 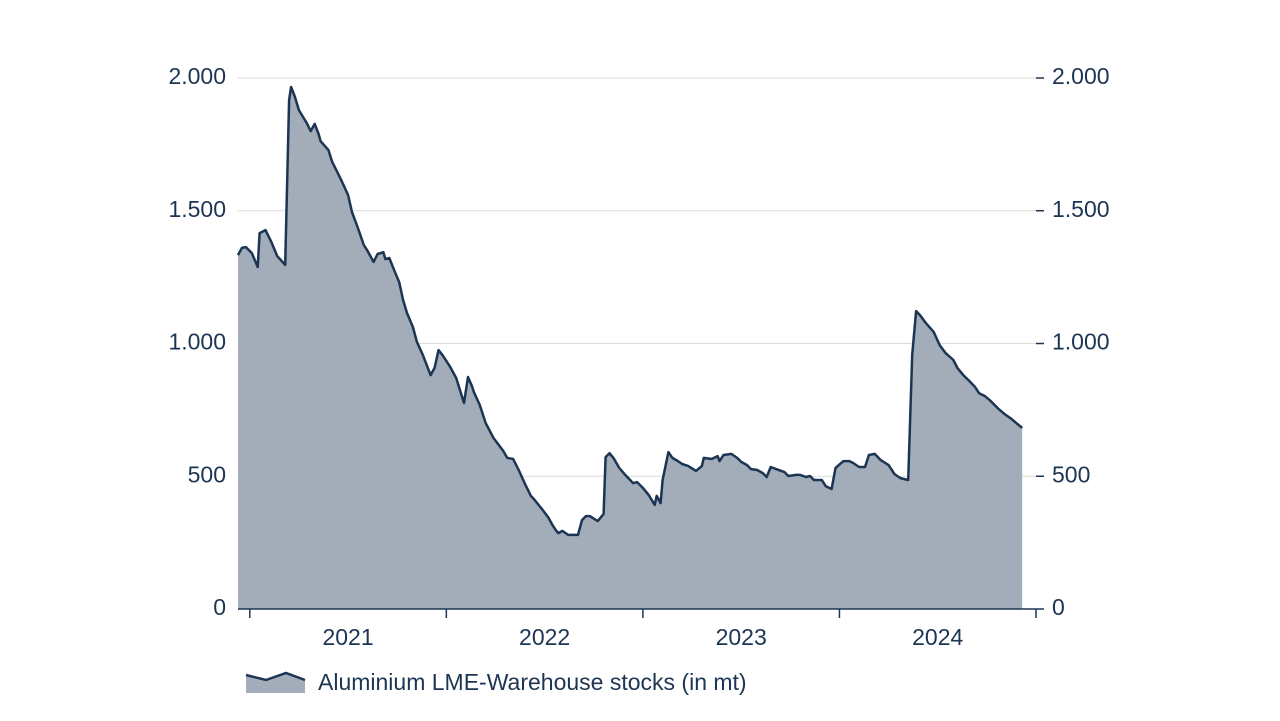 I want to click on x-tick-label: 2021, so click(x=347, y=637).